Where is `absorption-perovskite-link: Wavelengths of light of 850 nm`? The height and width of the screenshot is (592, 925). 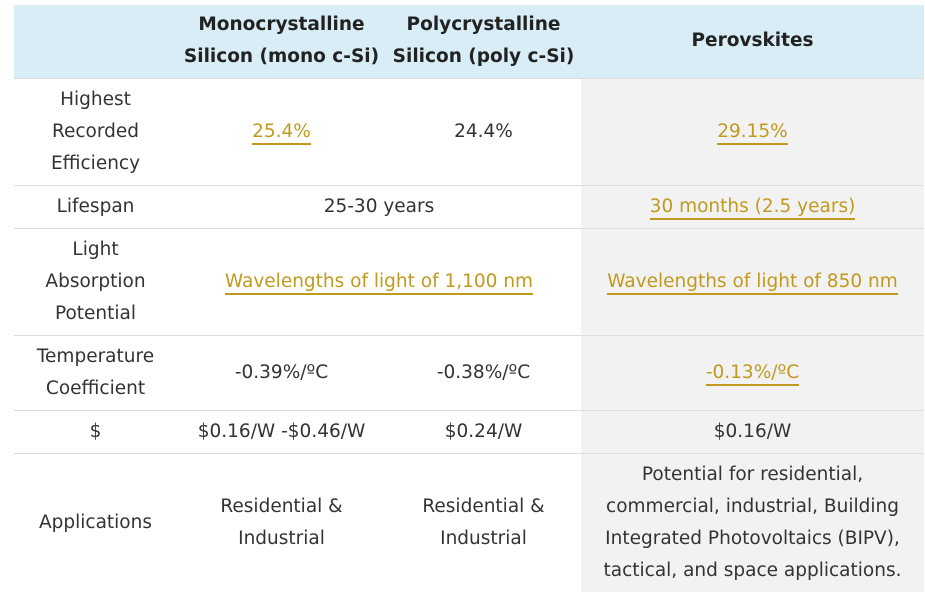 absorption-perovskite-link: Wavelengths of light of 850 nm is located at coordinates (752, 282).